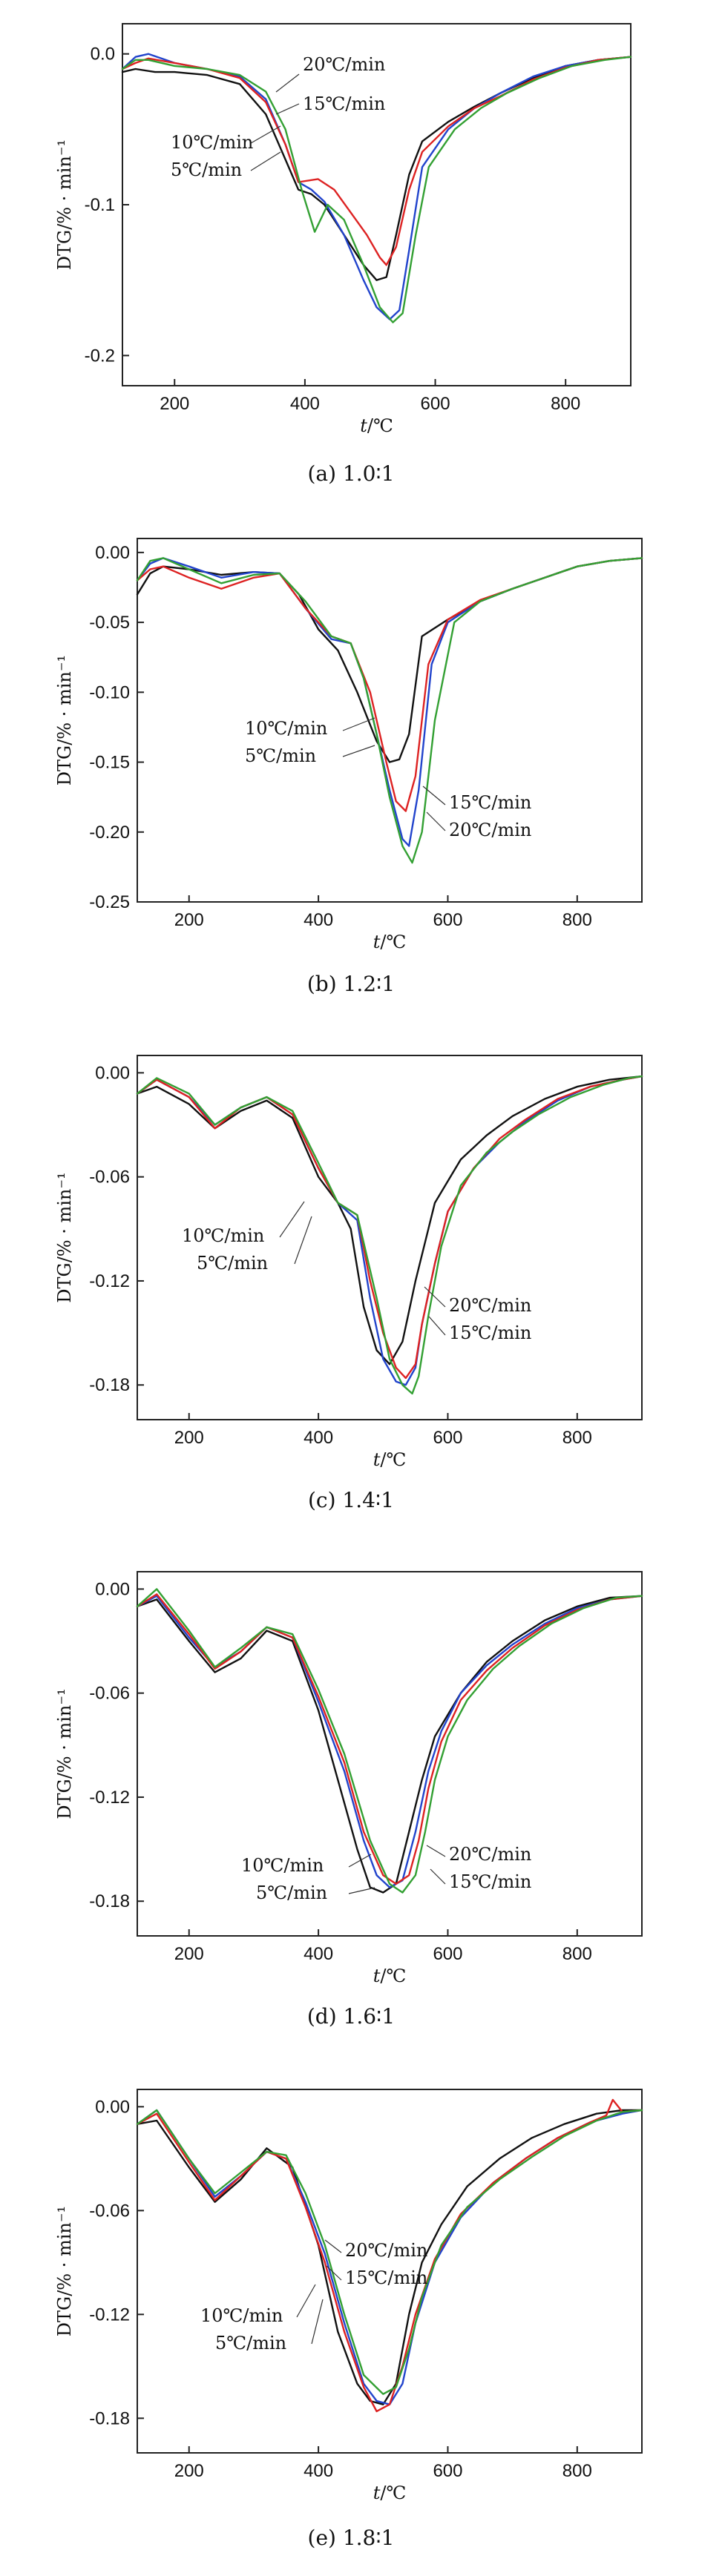 The height and width of the screenshot is (2576, 702). What do you see at coordinates (109, 763) in the screenshot?
I see `y-tick-label: -0.15` at bounding box center [109, 763].